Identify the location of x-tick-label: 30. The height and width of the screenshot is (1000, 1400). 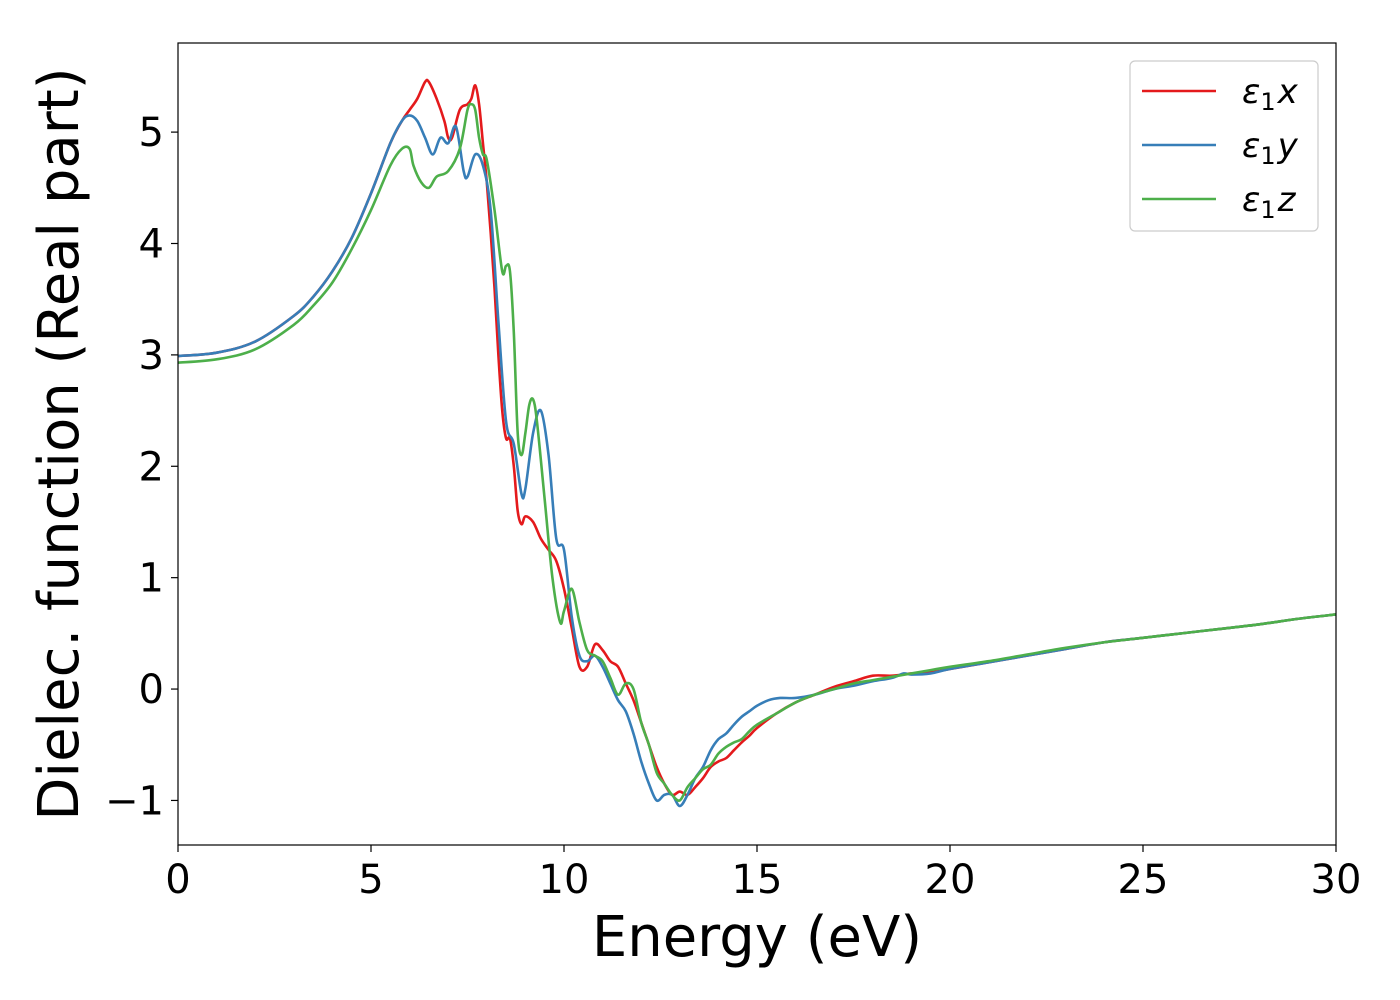
(1336, 880).